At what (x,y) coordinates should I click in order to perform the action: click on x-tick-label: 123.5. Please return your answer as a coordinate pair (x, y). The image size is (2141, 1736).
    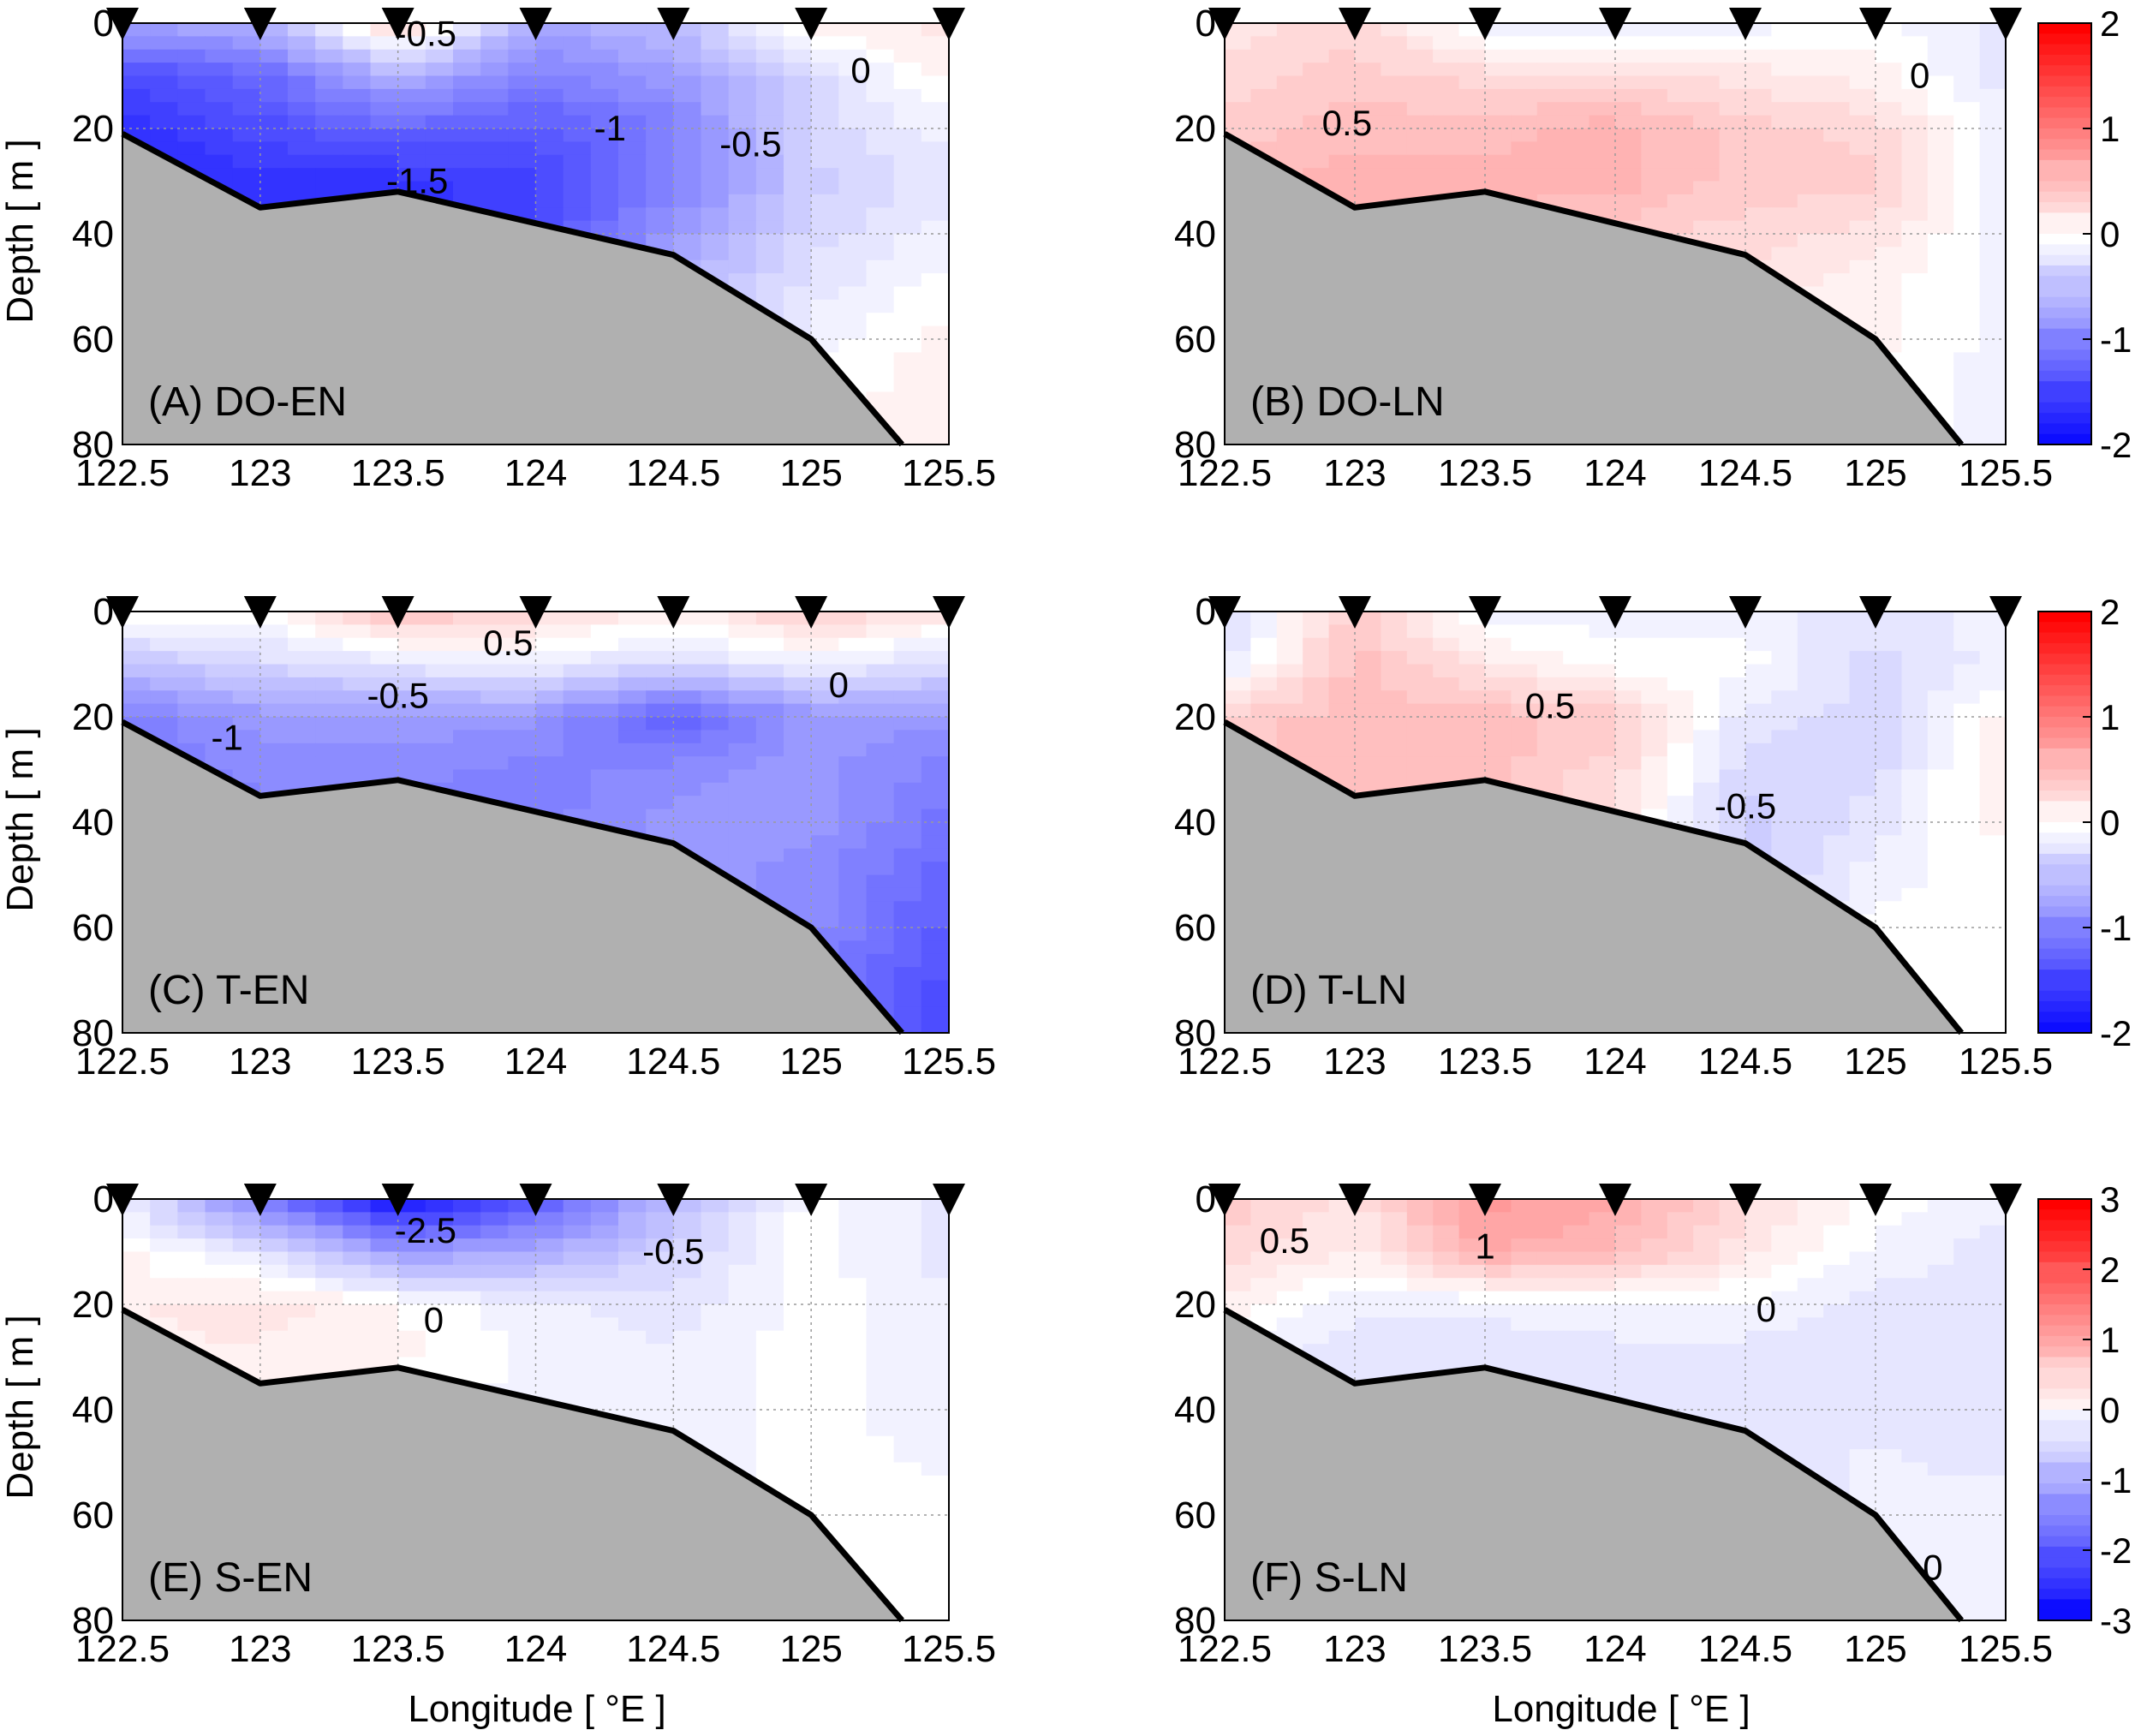
    Looking at the image, I should click on (1485, 1062).